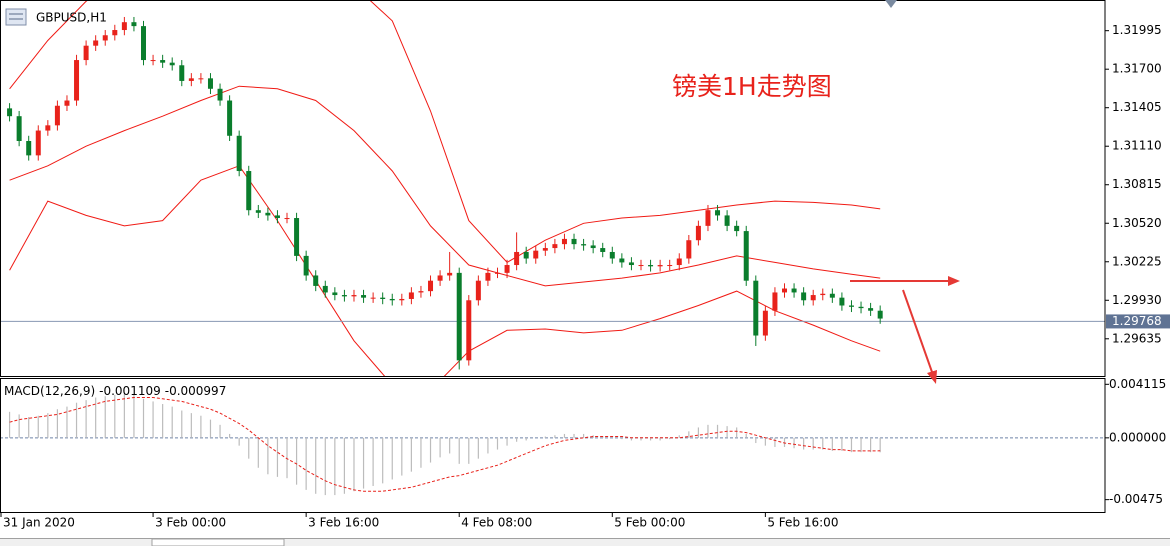  Describe the element at coordinates (196, 391) in the screenshot. I see `signal-value: -0.000997` at that location.